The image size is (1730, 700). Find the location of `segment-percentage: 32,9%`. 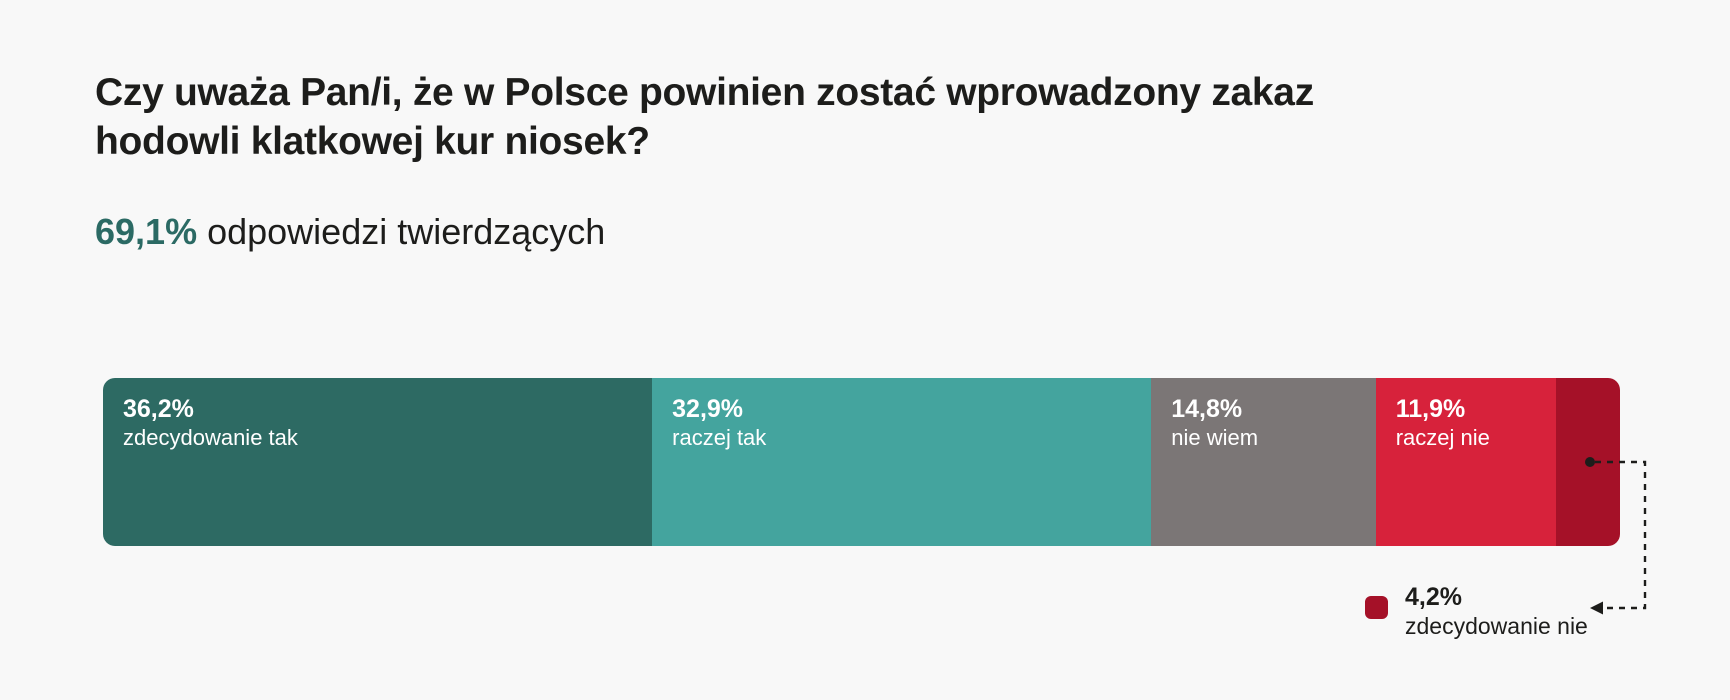

segment-percentage: 32,9% is located at coordinates (708, 409).